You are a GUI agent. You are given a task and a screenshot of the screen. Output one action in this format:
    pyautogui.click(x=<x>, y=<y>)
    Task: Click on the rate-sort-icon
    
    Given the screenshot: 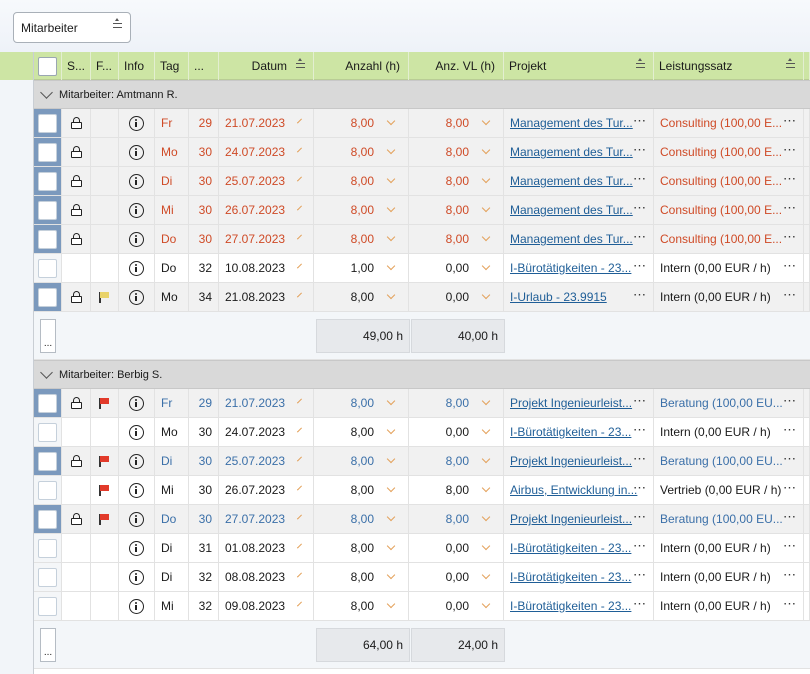 What is the action you would take?
    pyautogui.click(x=790, y=63)
    